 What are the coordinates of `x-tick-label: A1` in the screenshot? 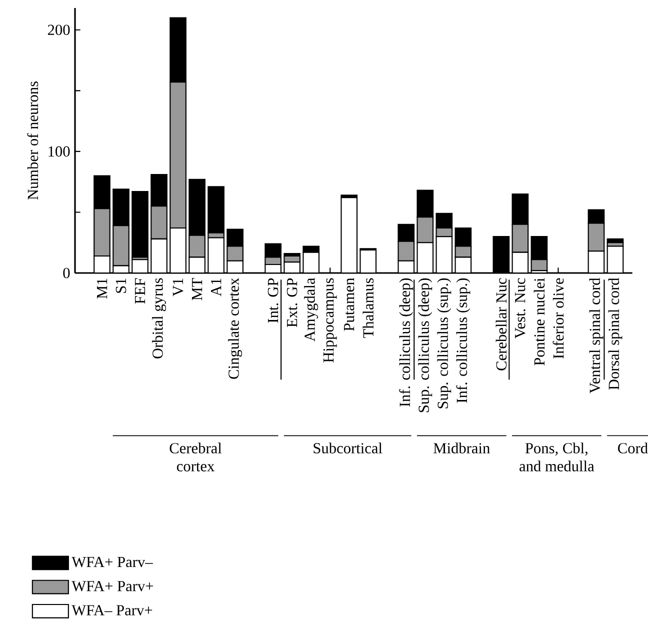 It's located at (216, 287).